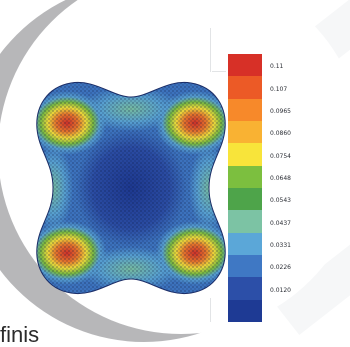 The width and height of the screenshot is (350, 347). Describe the element at coordinates (20, 334) in the screenshot. I see `caption-text: finis` at that location.